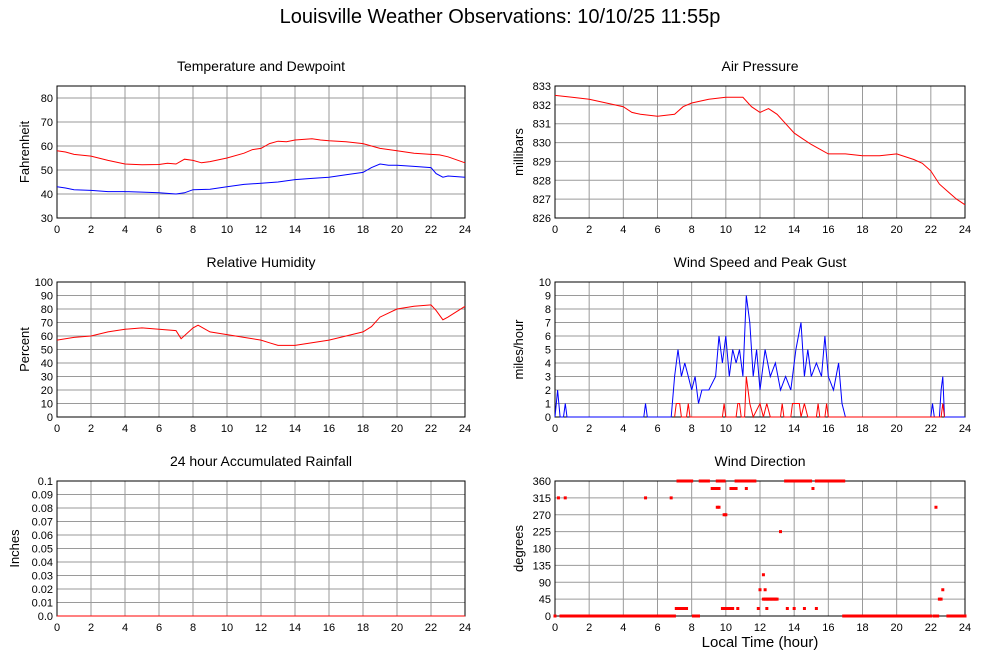 This screenshot has width=1000, height=660. What do you see at coordinates (14, 548) in the screenshot?
I see `y-axis-label: Inches` at bounding box center [14, 548].